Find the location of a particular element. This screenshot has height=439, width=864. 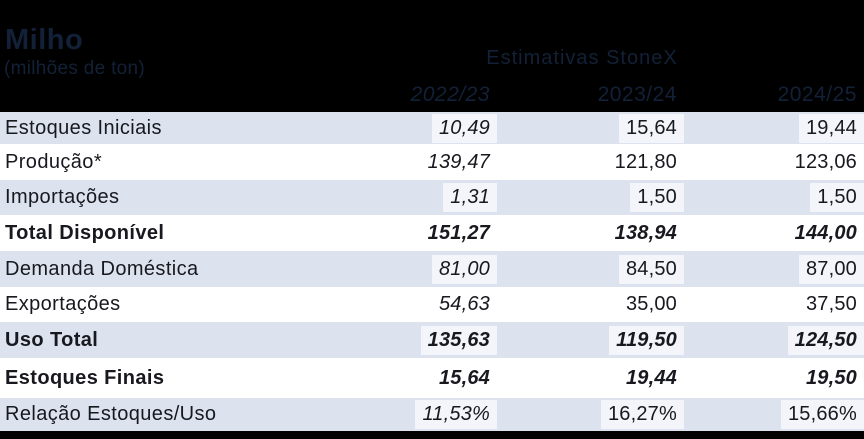

year-column-headers: 2022/23 2023/24 2024/25 is located at coordinates (432, 95).